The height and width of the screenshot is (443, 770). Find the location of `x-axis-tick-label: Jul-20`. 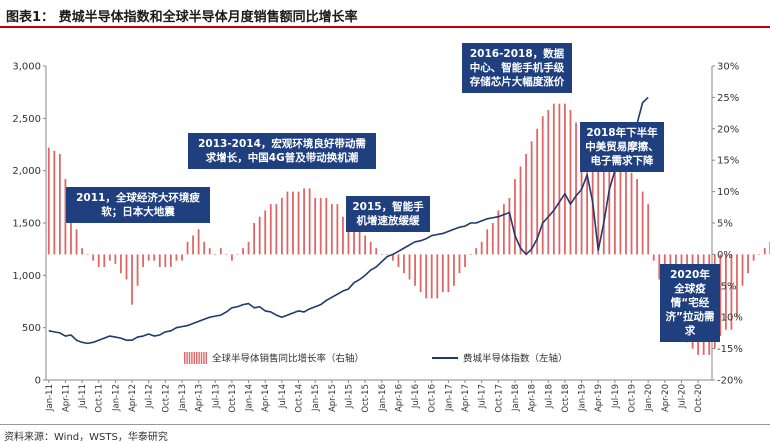

x-axis-tick-label: Jul-20 is located at coordinates (682, 396).